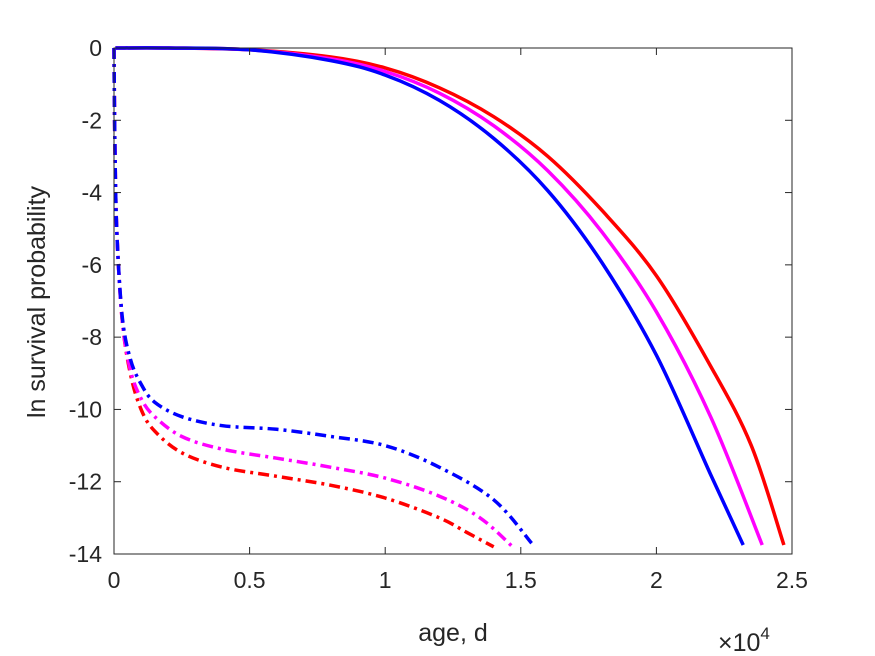  What do you see at coordinates (656, 580) in the screenshot?
I see `x-tick-label: 2` at bounding box center [656, 580].